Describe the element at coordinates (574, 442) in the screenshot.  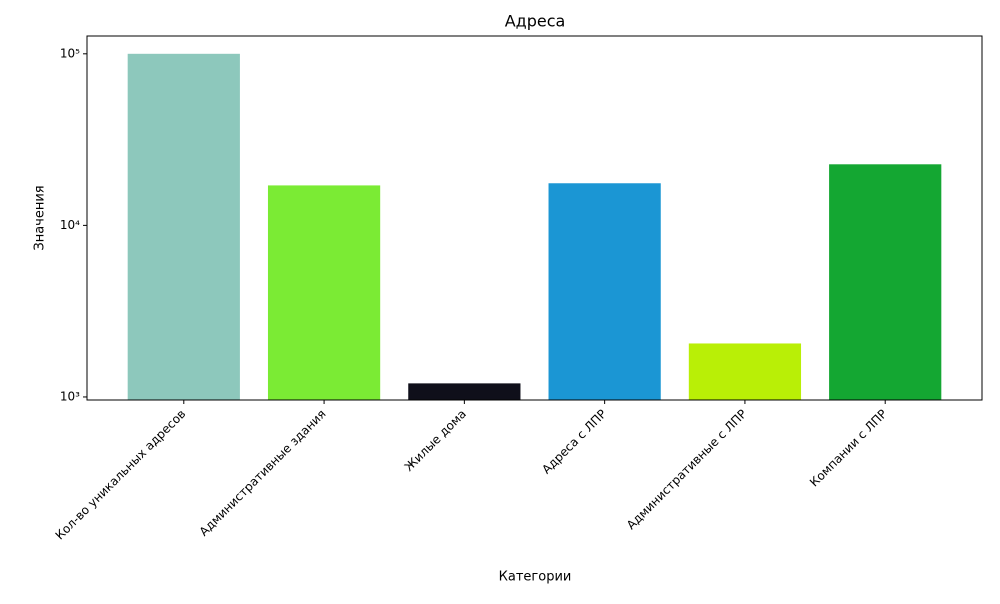
I see `x-tick-label: Адреса с ЛПР` at that location.